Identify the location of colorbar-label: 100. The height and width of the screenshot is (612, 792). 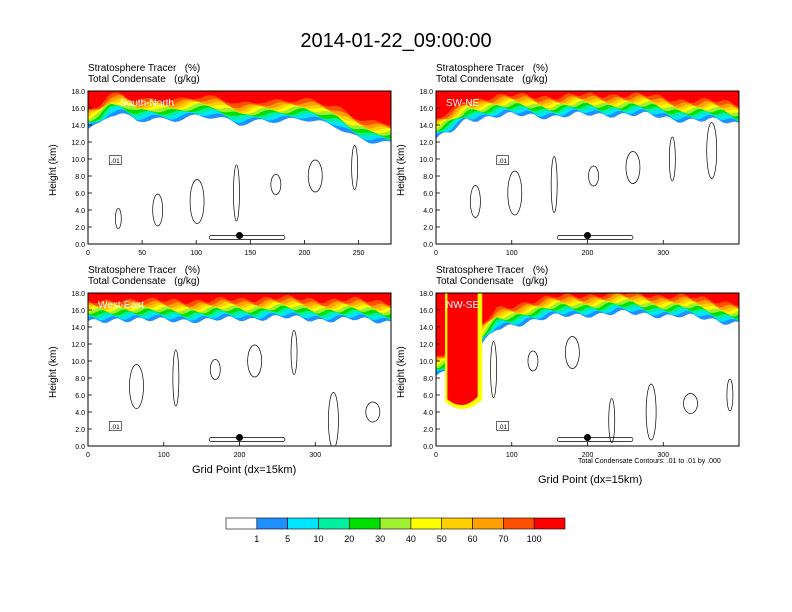
(534, 539).